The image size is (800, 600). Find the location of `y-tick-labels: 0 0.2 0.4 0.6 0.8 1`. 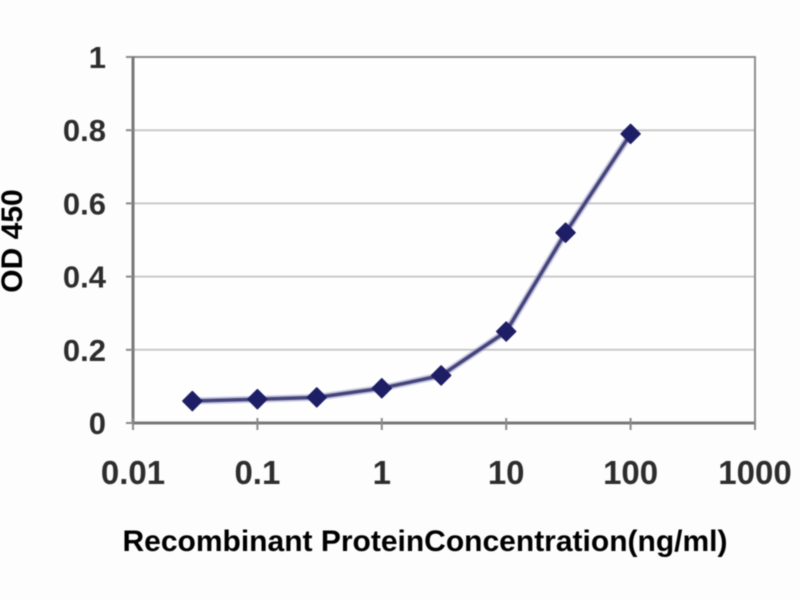

y-tick-labels: 0 0.2 0.4 0.6 0.8 1 is located at coordinates (85, 240).